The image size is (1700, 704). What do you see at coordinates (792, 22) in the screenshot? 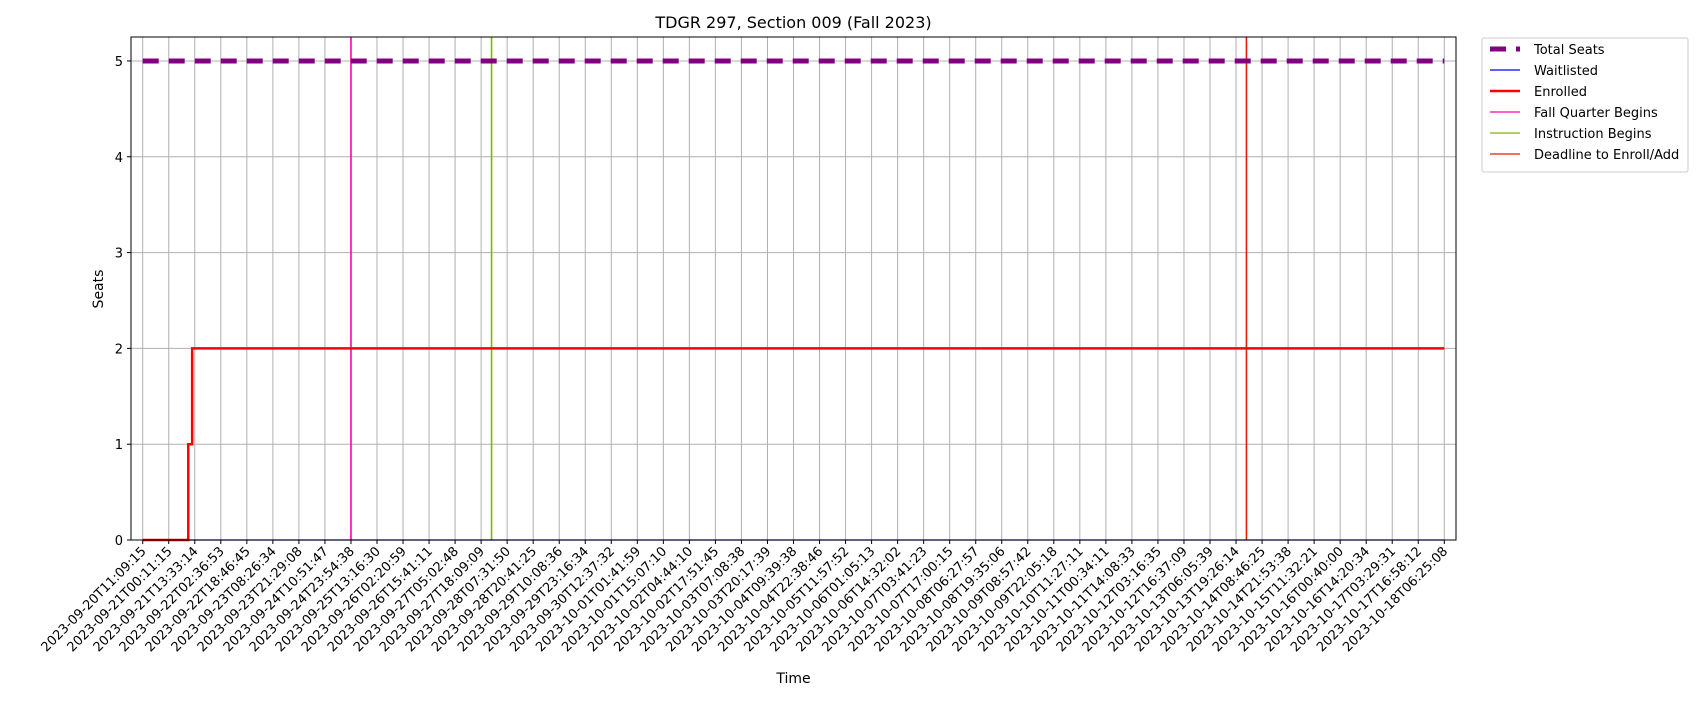
I see `chart-title: TDGR 297, Section 009 (Fall 2023)` at bounding box center [792, 22].